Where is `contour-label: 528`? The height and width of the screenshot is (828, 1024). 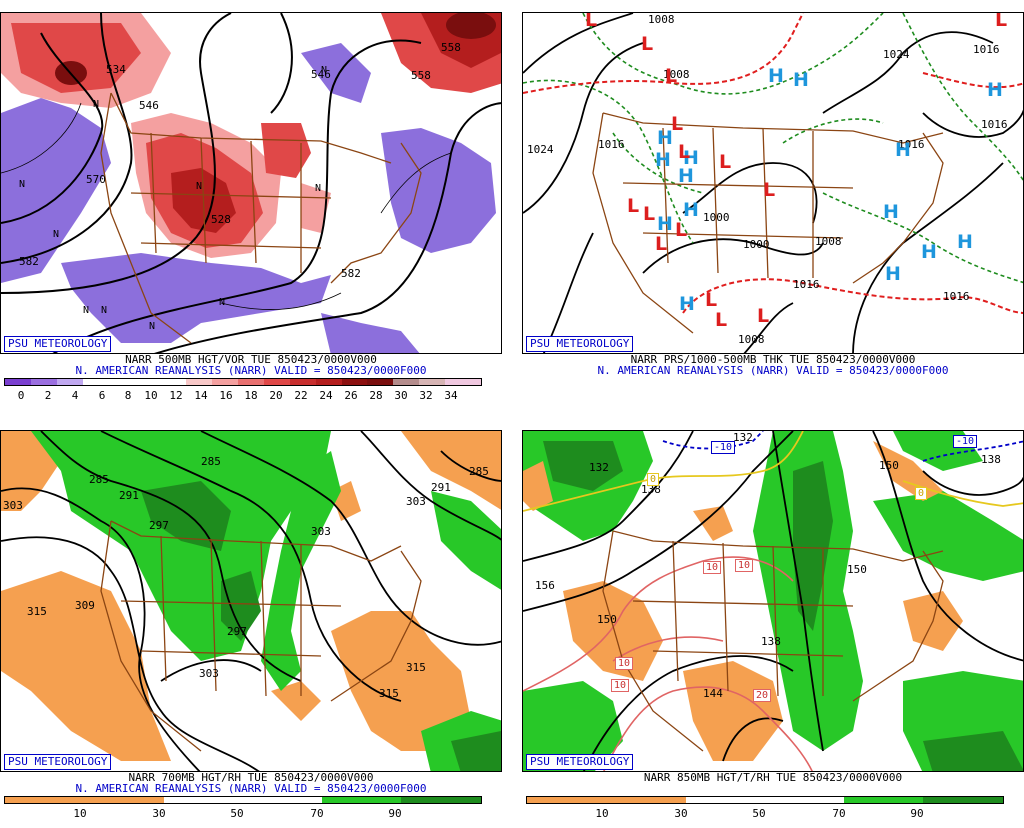
contour-label: 528 is located at coordinates (221, 219).